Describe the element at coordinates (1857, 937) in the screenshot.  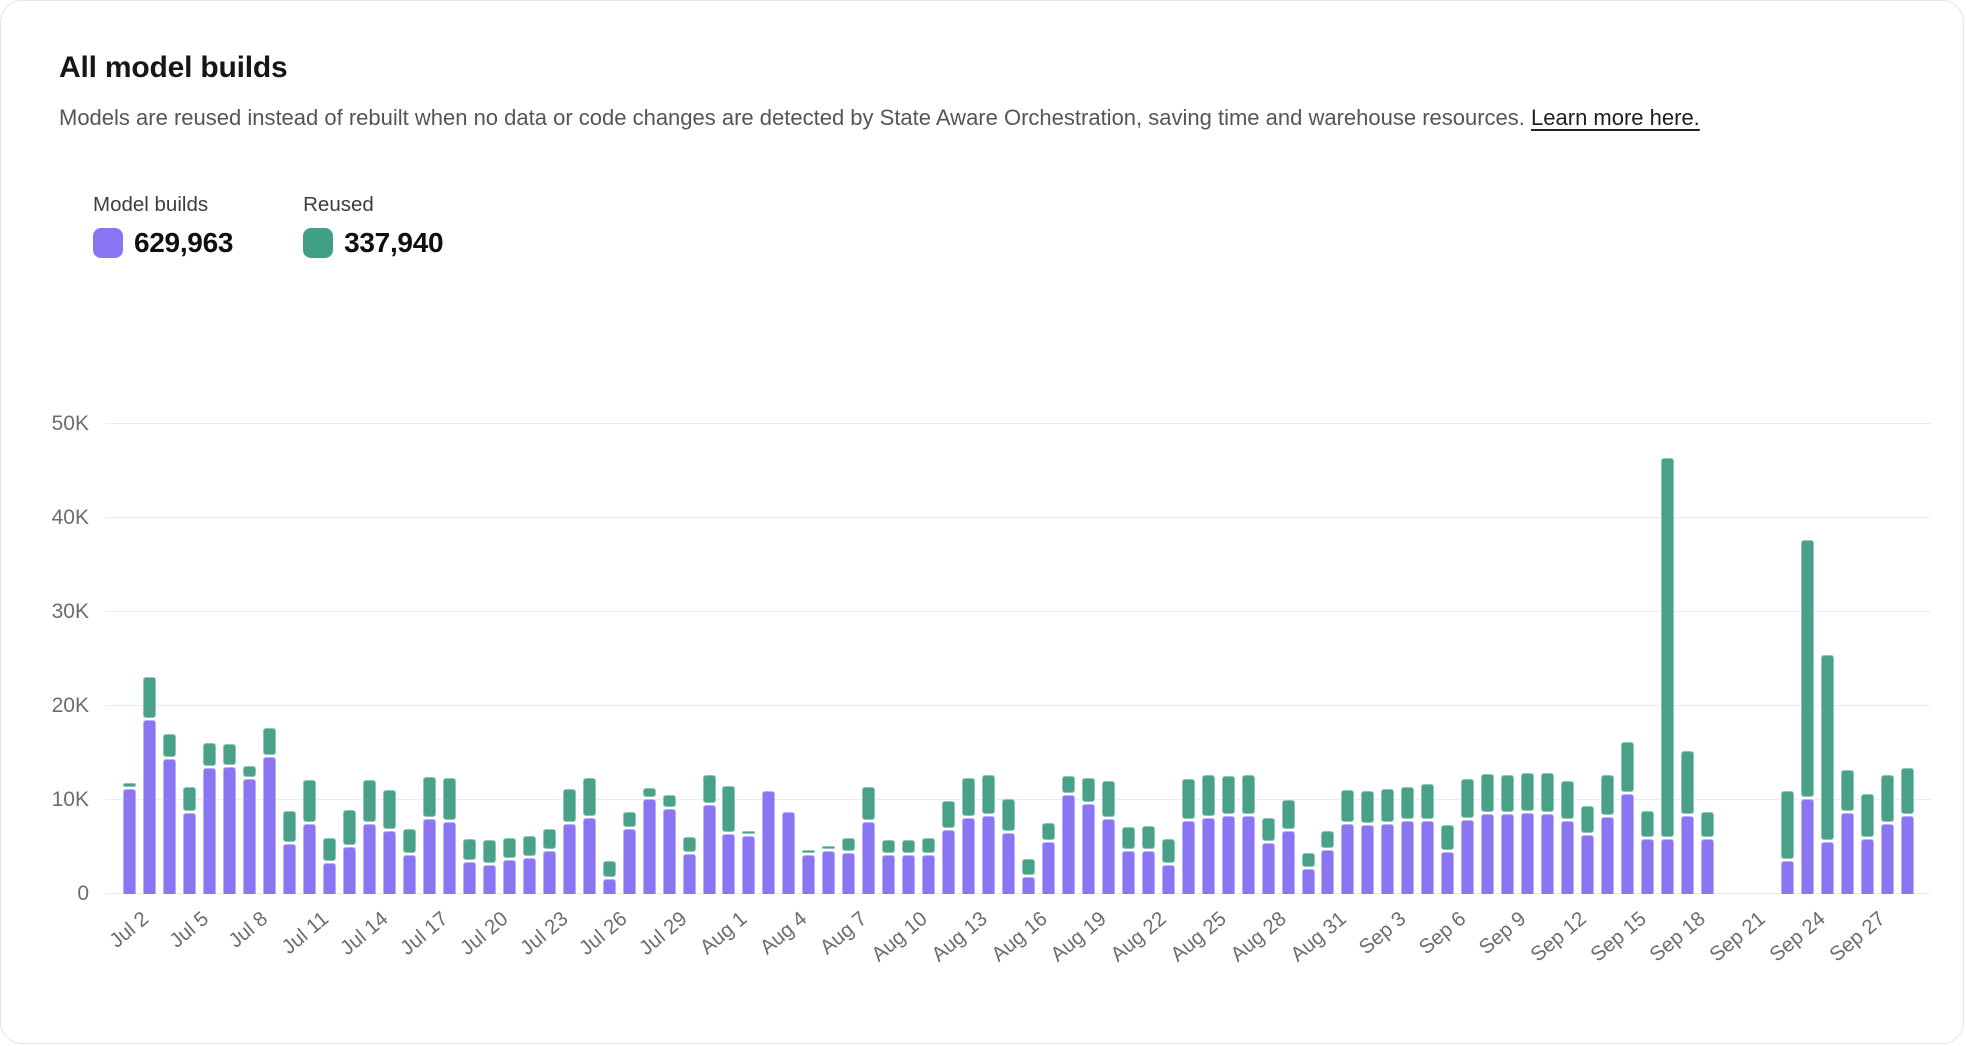
I see `x-axis-label-Sep-27: Sep 27` at that location.